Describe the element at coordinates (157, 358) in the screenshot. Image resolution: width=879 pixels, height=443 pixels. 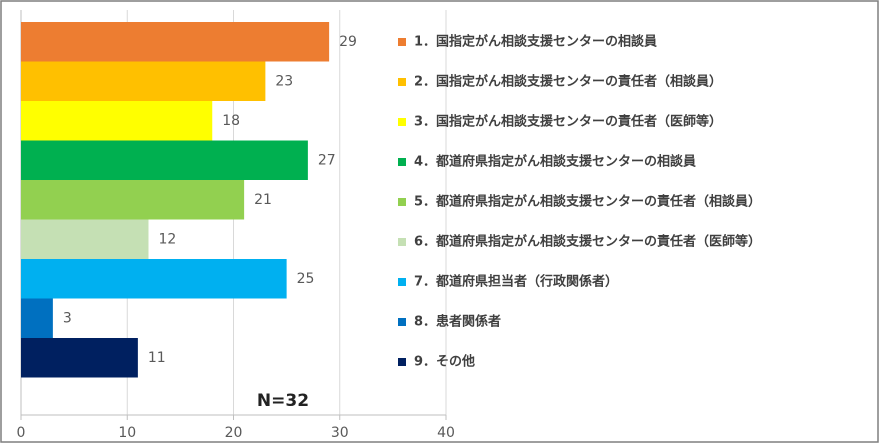
I see `value-label: 11` at that location.